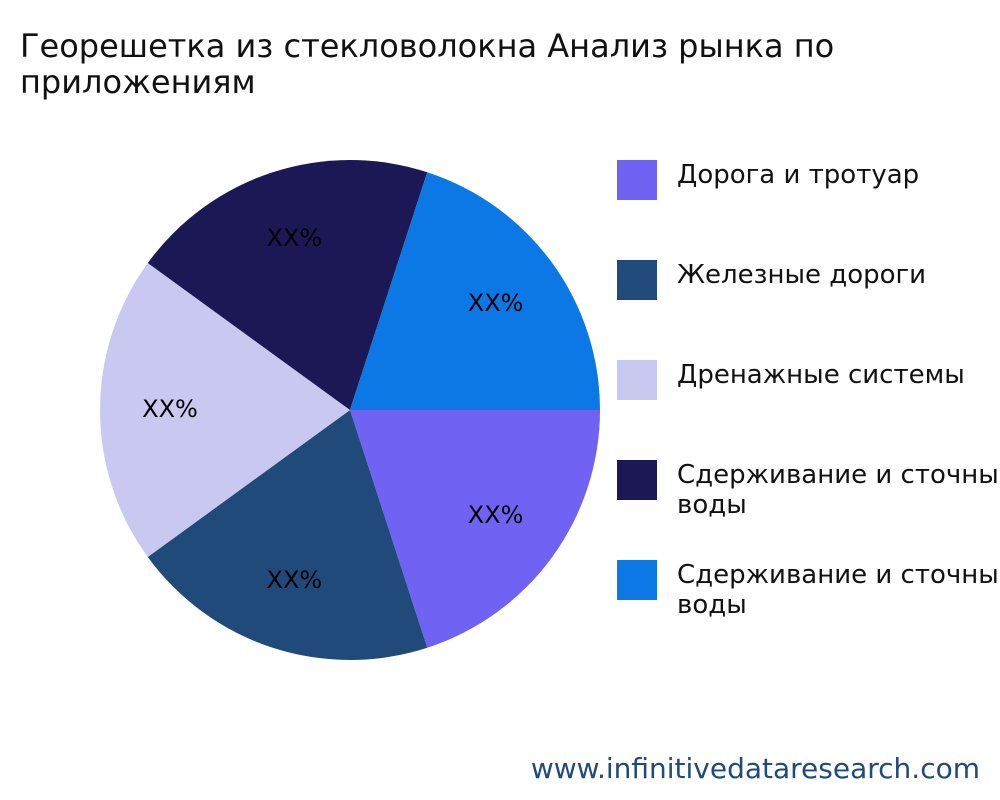  I want to click on legend-item: Дорога и тротуар, so click(808, 180).